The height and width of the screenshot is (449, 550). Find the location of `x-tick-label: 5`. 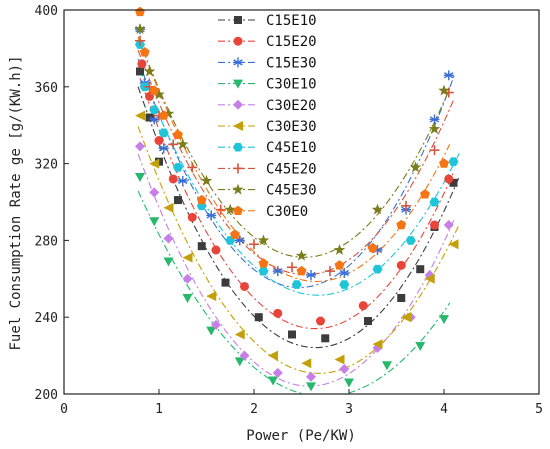

x-tick-label: 5 is located at coordinates (539, 409).